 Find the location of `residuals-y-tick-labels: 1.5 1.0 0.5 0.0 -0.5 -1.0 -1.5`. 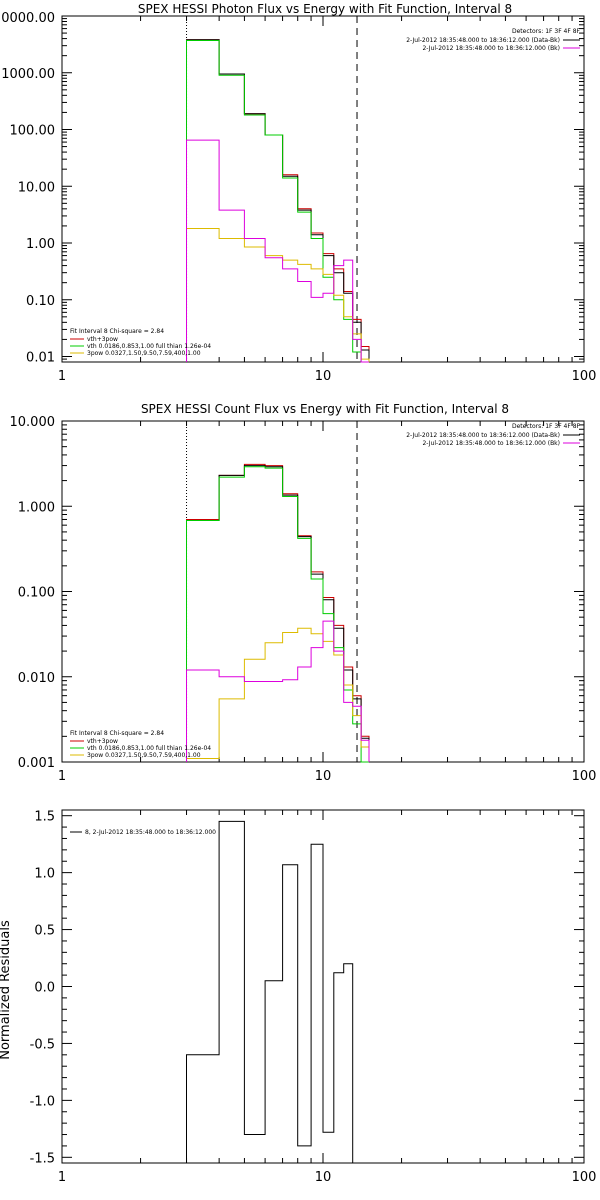

residuals-y-tick-labels: 1.5 1.0 0.5 0.0 -0.5 -1.0 -1.5 is located at coordinates (42, 988).